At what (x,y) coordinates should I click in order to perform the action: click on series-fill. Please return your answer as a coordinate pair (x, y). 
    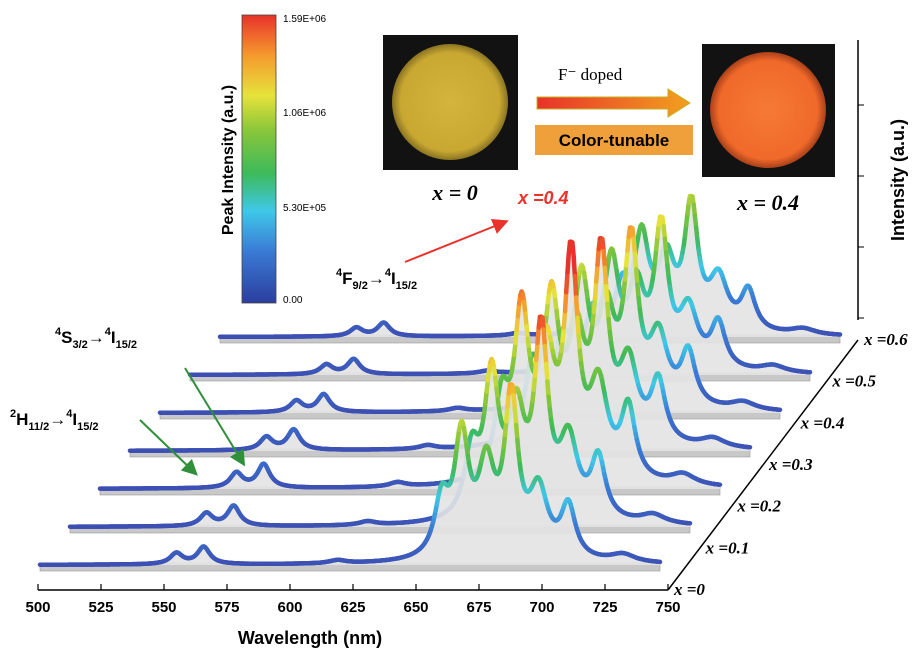
    Looking at the image, I should click on (530, 266).